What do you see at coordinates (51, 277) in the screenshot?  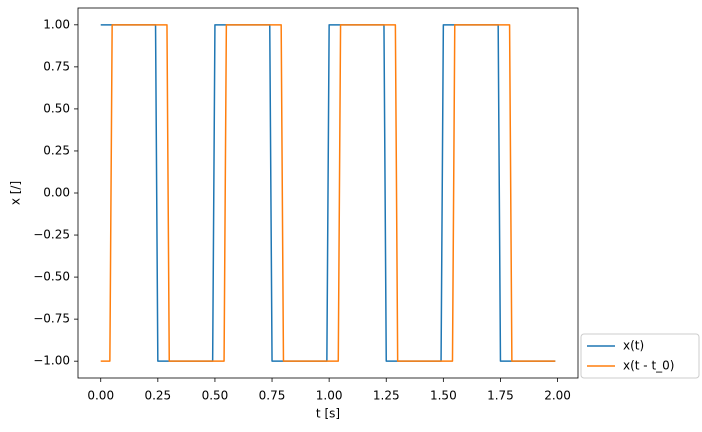 I see `y-tick-label: −0.50` at bounding box center [51, 277].